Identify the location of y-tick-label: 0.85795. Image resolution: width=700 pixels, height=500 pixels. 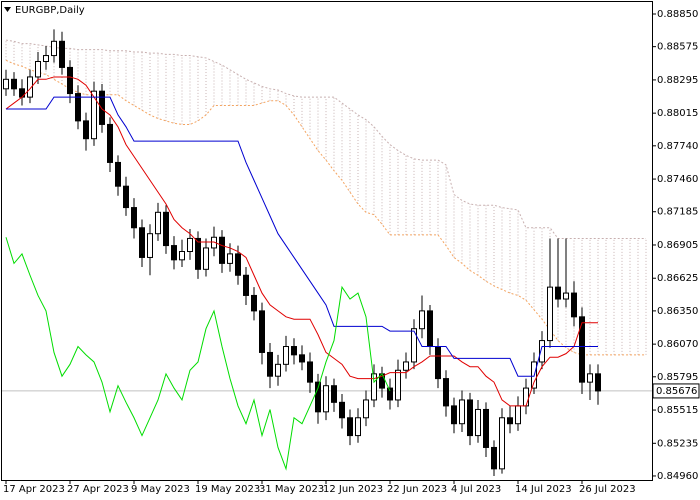
(677, 377).